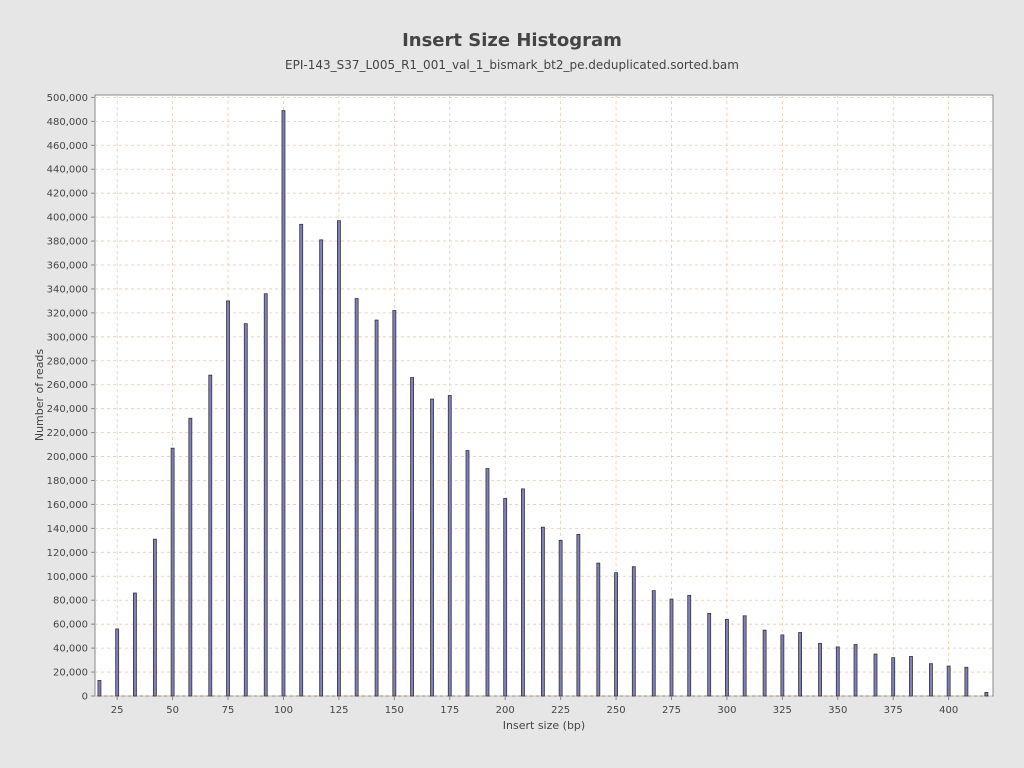 The height and width of the screenshot is (768, 1024). I want to click on y-tick-label: 460,000, so click(67, 146).